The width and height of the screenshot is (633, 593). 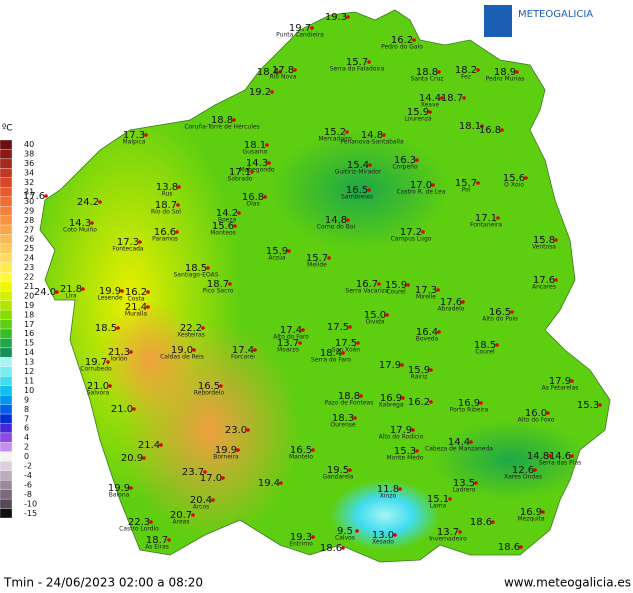 I want to click on legend-label: -10, so click(x=30, y=503).